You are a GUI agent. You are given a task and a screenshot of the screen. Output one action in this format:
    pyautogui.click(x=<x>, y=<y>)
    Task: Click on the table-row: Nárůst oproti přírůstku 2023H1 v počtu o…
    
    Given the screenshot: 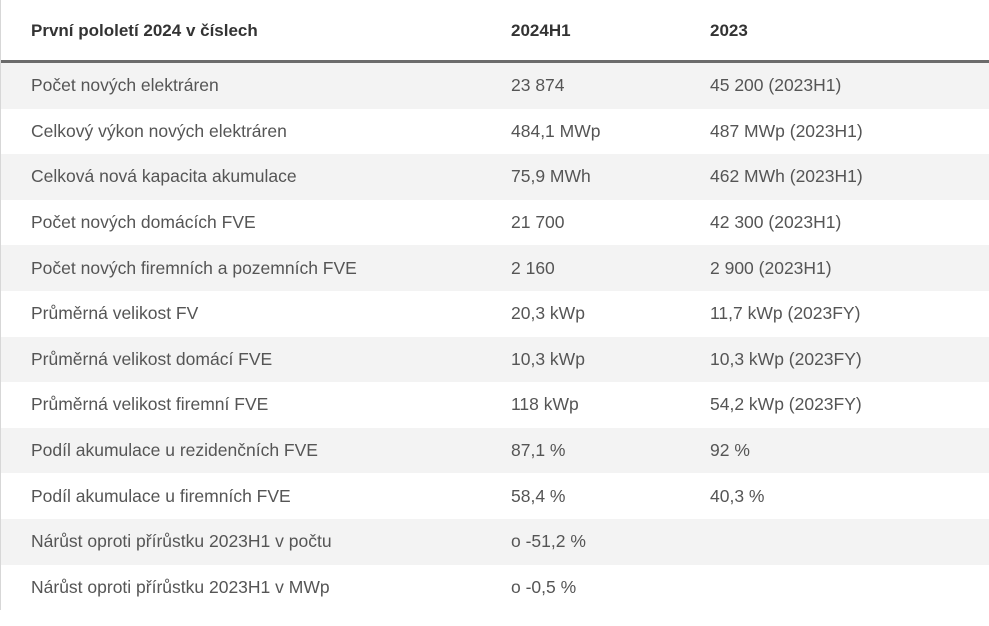 What is the action you would take?
    pyautogui.click(x=495, y=541)
    